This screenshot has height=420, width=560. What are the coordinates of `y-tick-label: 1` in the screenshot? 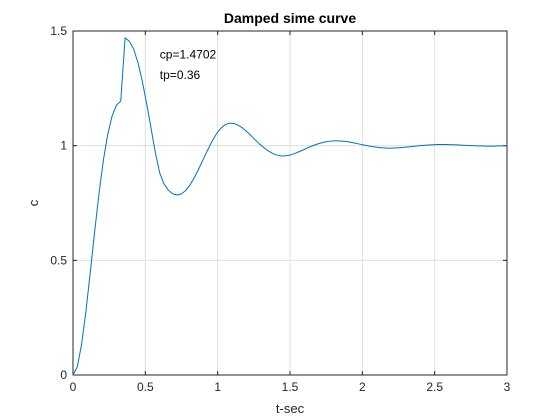 It's located at (63, 146).